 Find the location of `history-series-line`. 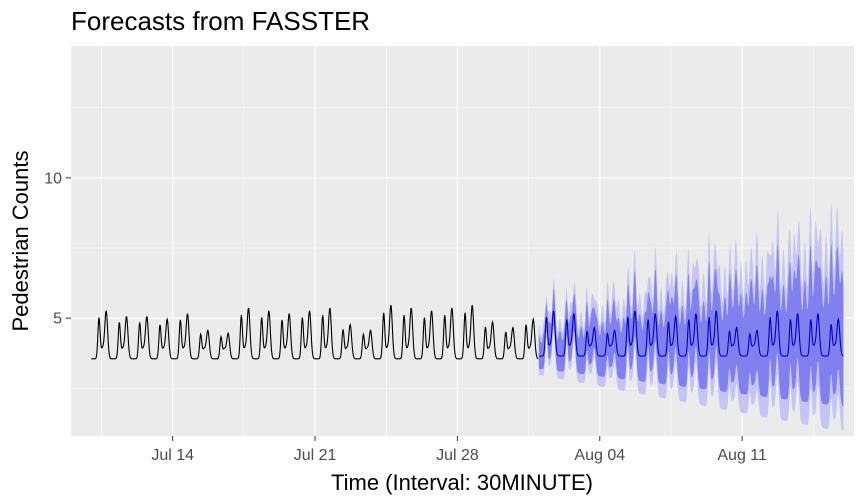

history-series-line is located at coordinates (315, 332).